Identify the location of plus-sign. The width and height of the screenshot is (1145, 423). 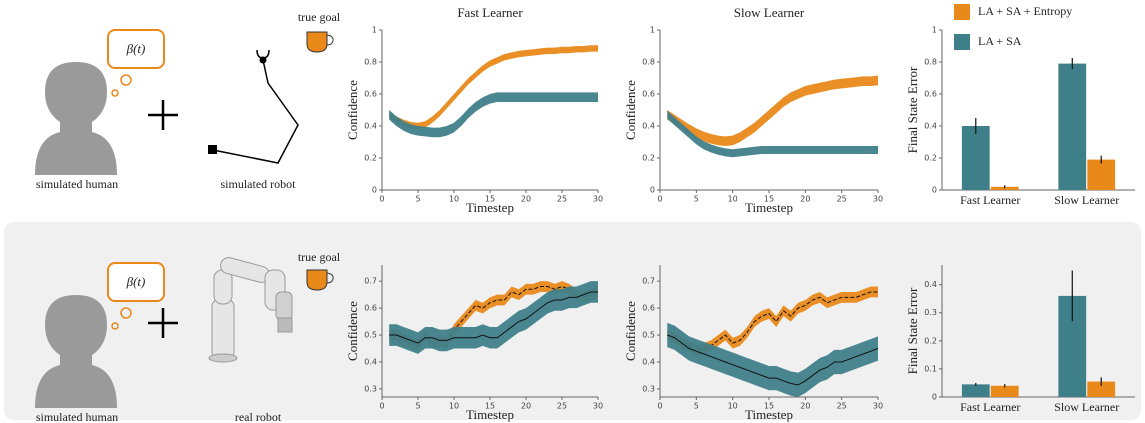
(163, 115).